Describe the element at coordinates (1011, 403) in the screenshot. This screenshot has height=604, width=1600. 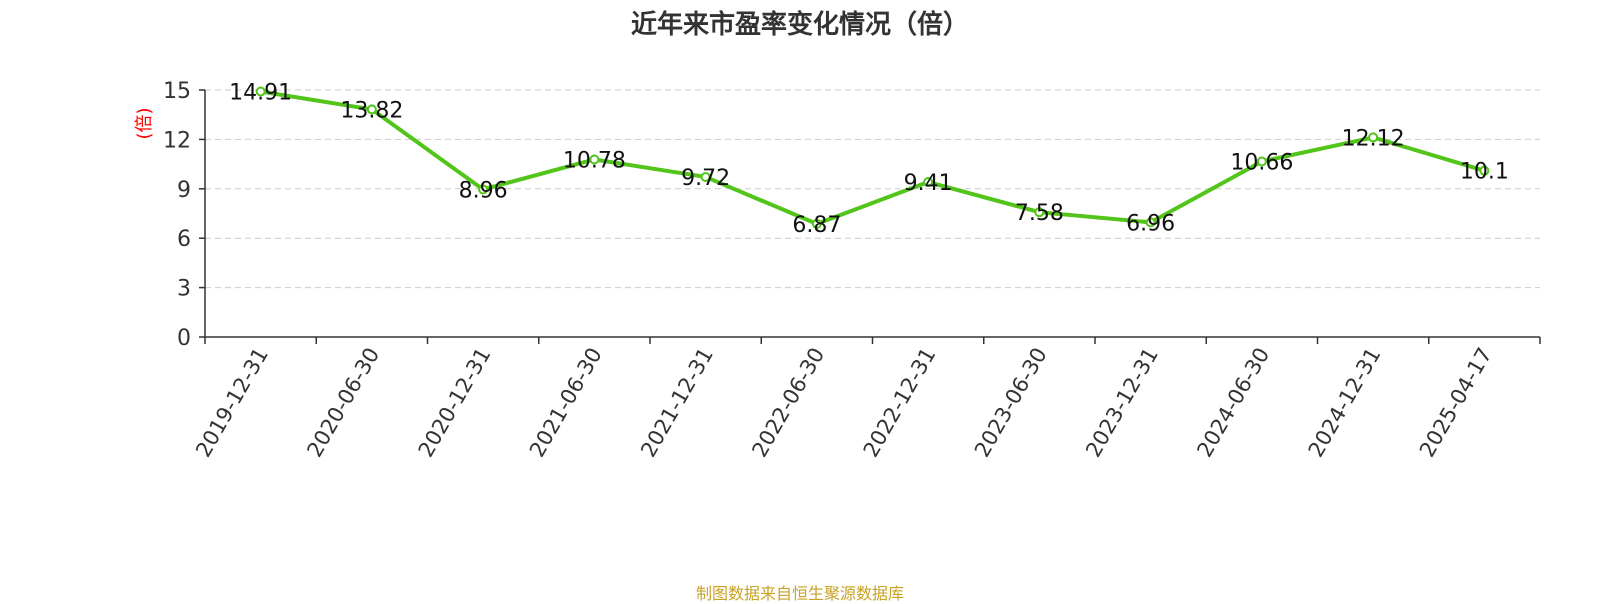
I see `x-tick-label: 2023-06-30` at that location.